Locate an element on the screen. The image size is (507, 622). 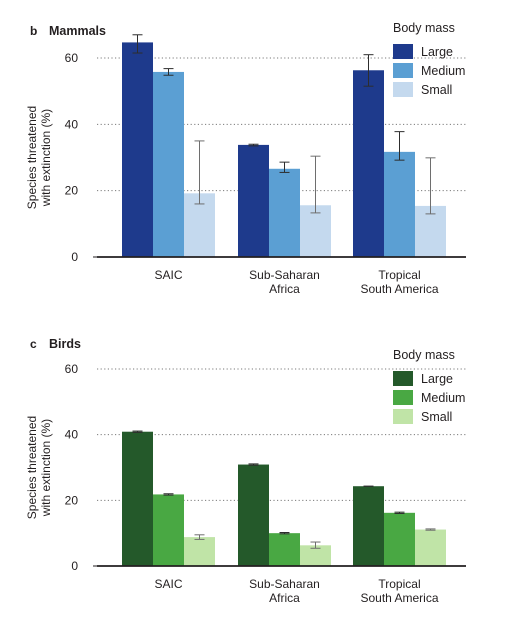
panel-letter: b is located at coordinates (33, 31).